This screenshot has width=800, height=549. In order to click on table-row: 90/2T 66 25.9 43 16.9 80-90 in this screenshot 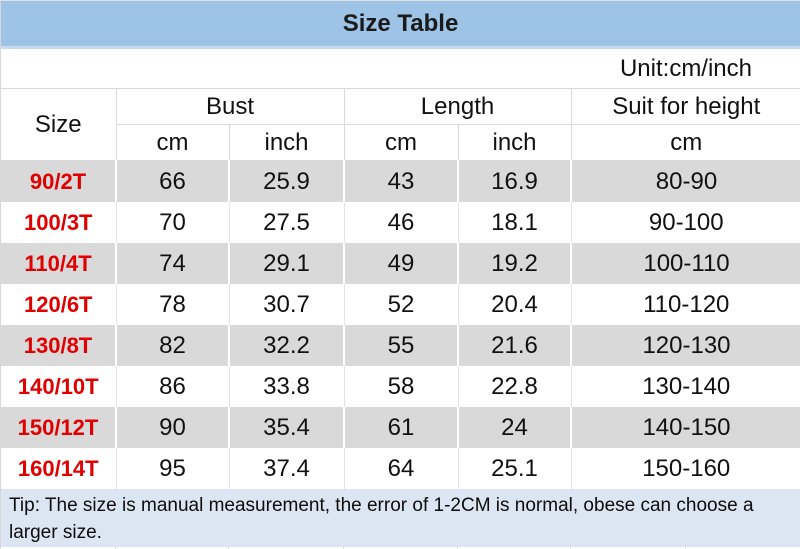, I will do `click(400, 181)`.